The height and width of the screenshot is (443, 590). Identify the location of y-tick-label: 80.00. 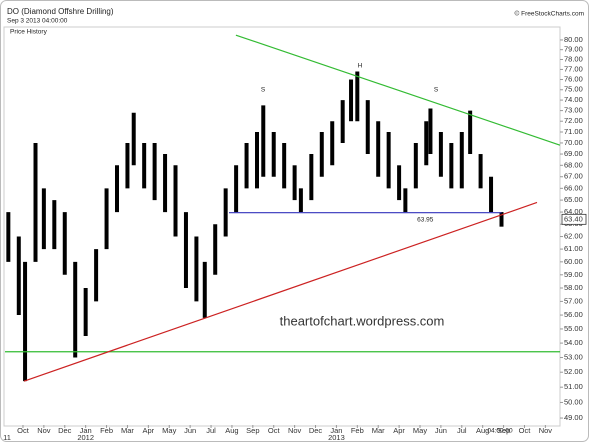
(573, 39).